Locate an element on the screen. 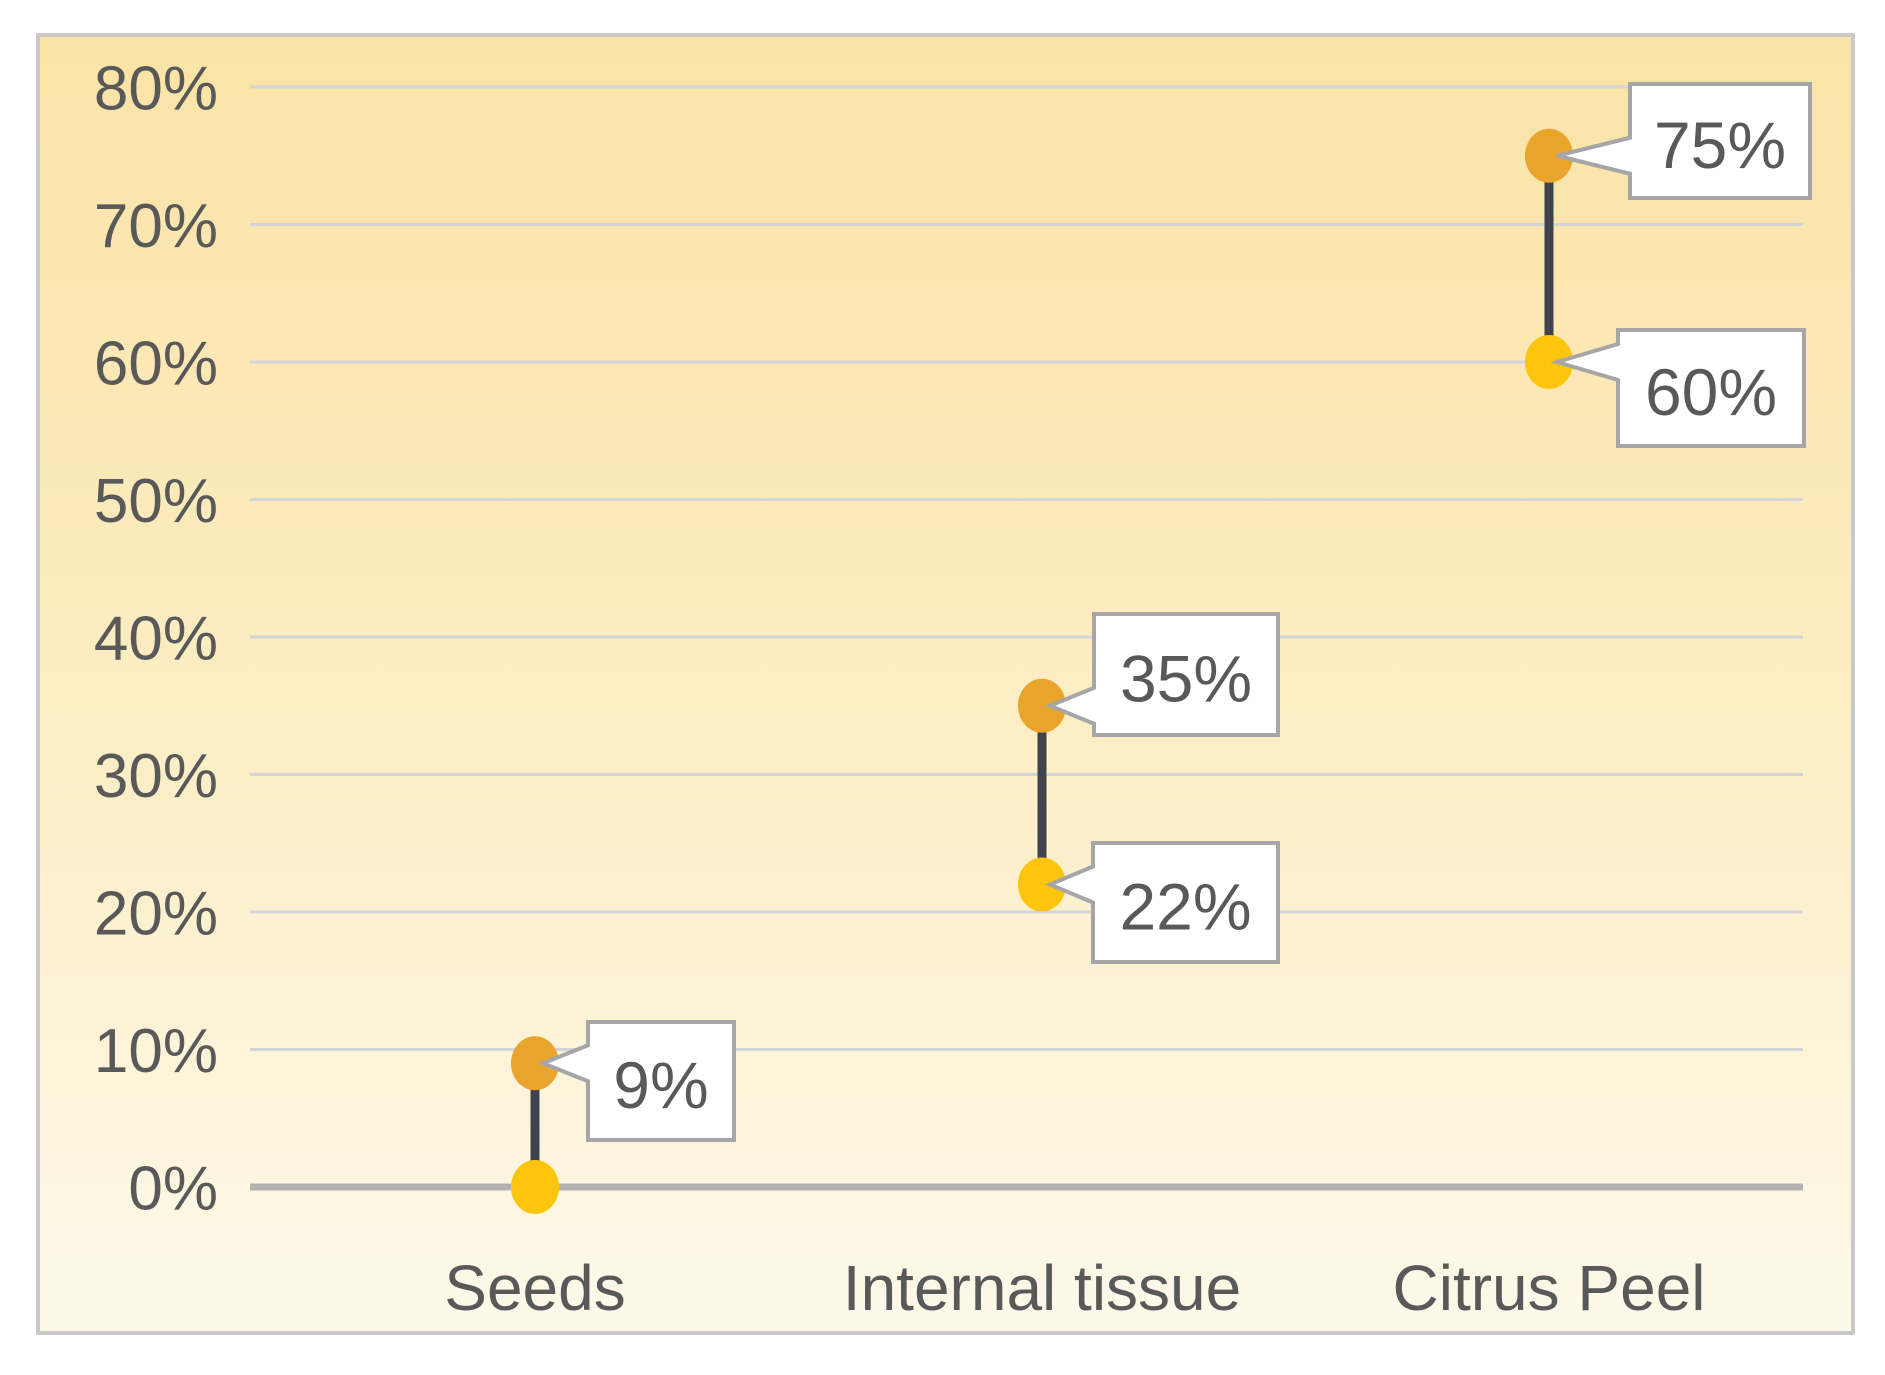 This screenshot has height=1375, width=1885. callout-value: 22% is located at coordinates (1185, 907).